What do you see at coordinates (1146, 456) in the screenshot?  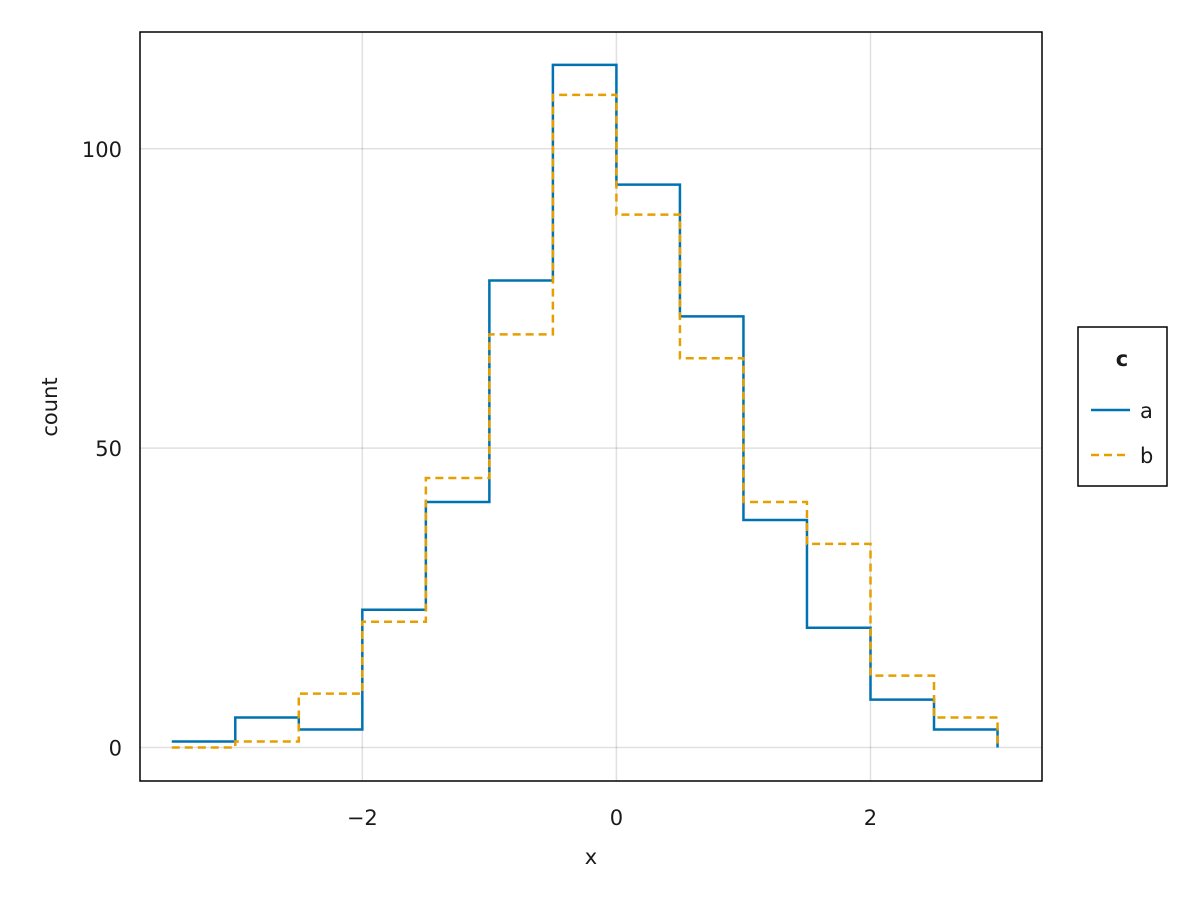 I see `legend-label-b: b` at bounding box center [1146, 456].